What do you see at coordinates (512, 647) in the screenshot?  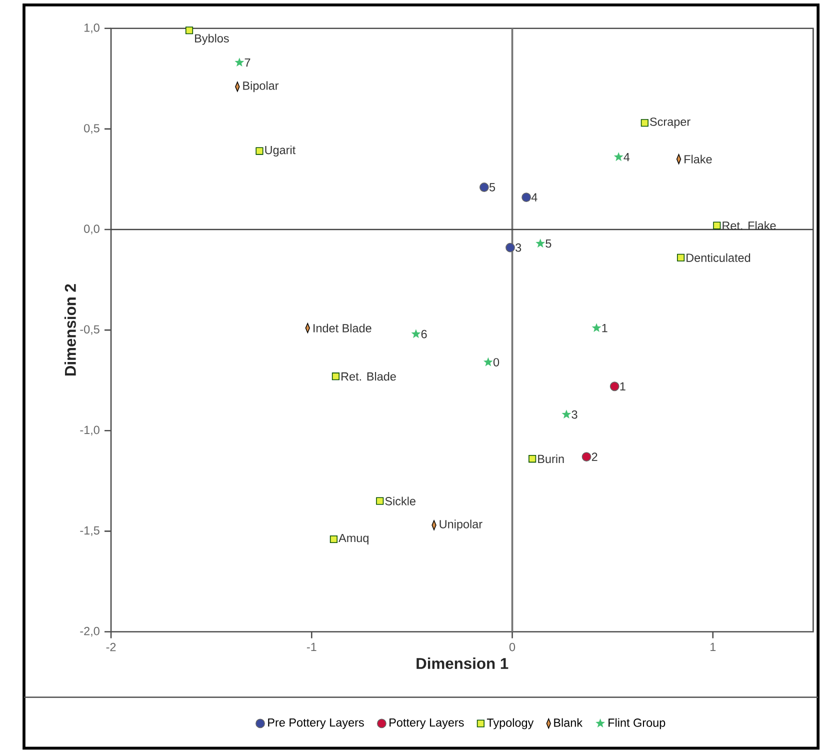 I see `x-tick-label: 0` at bounding box center [512, 647].